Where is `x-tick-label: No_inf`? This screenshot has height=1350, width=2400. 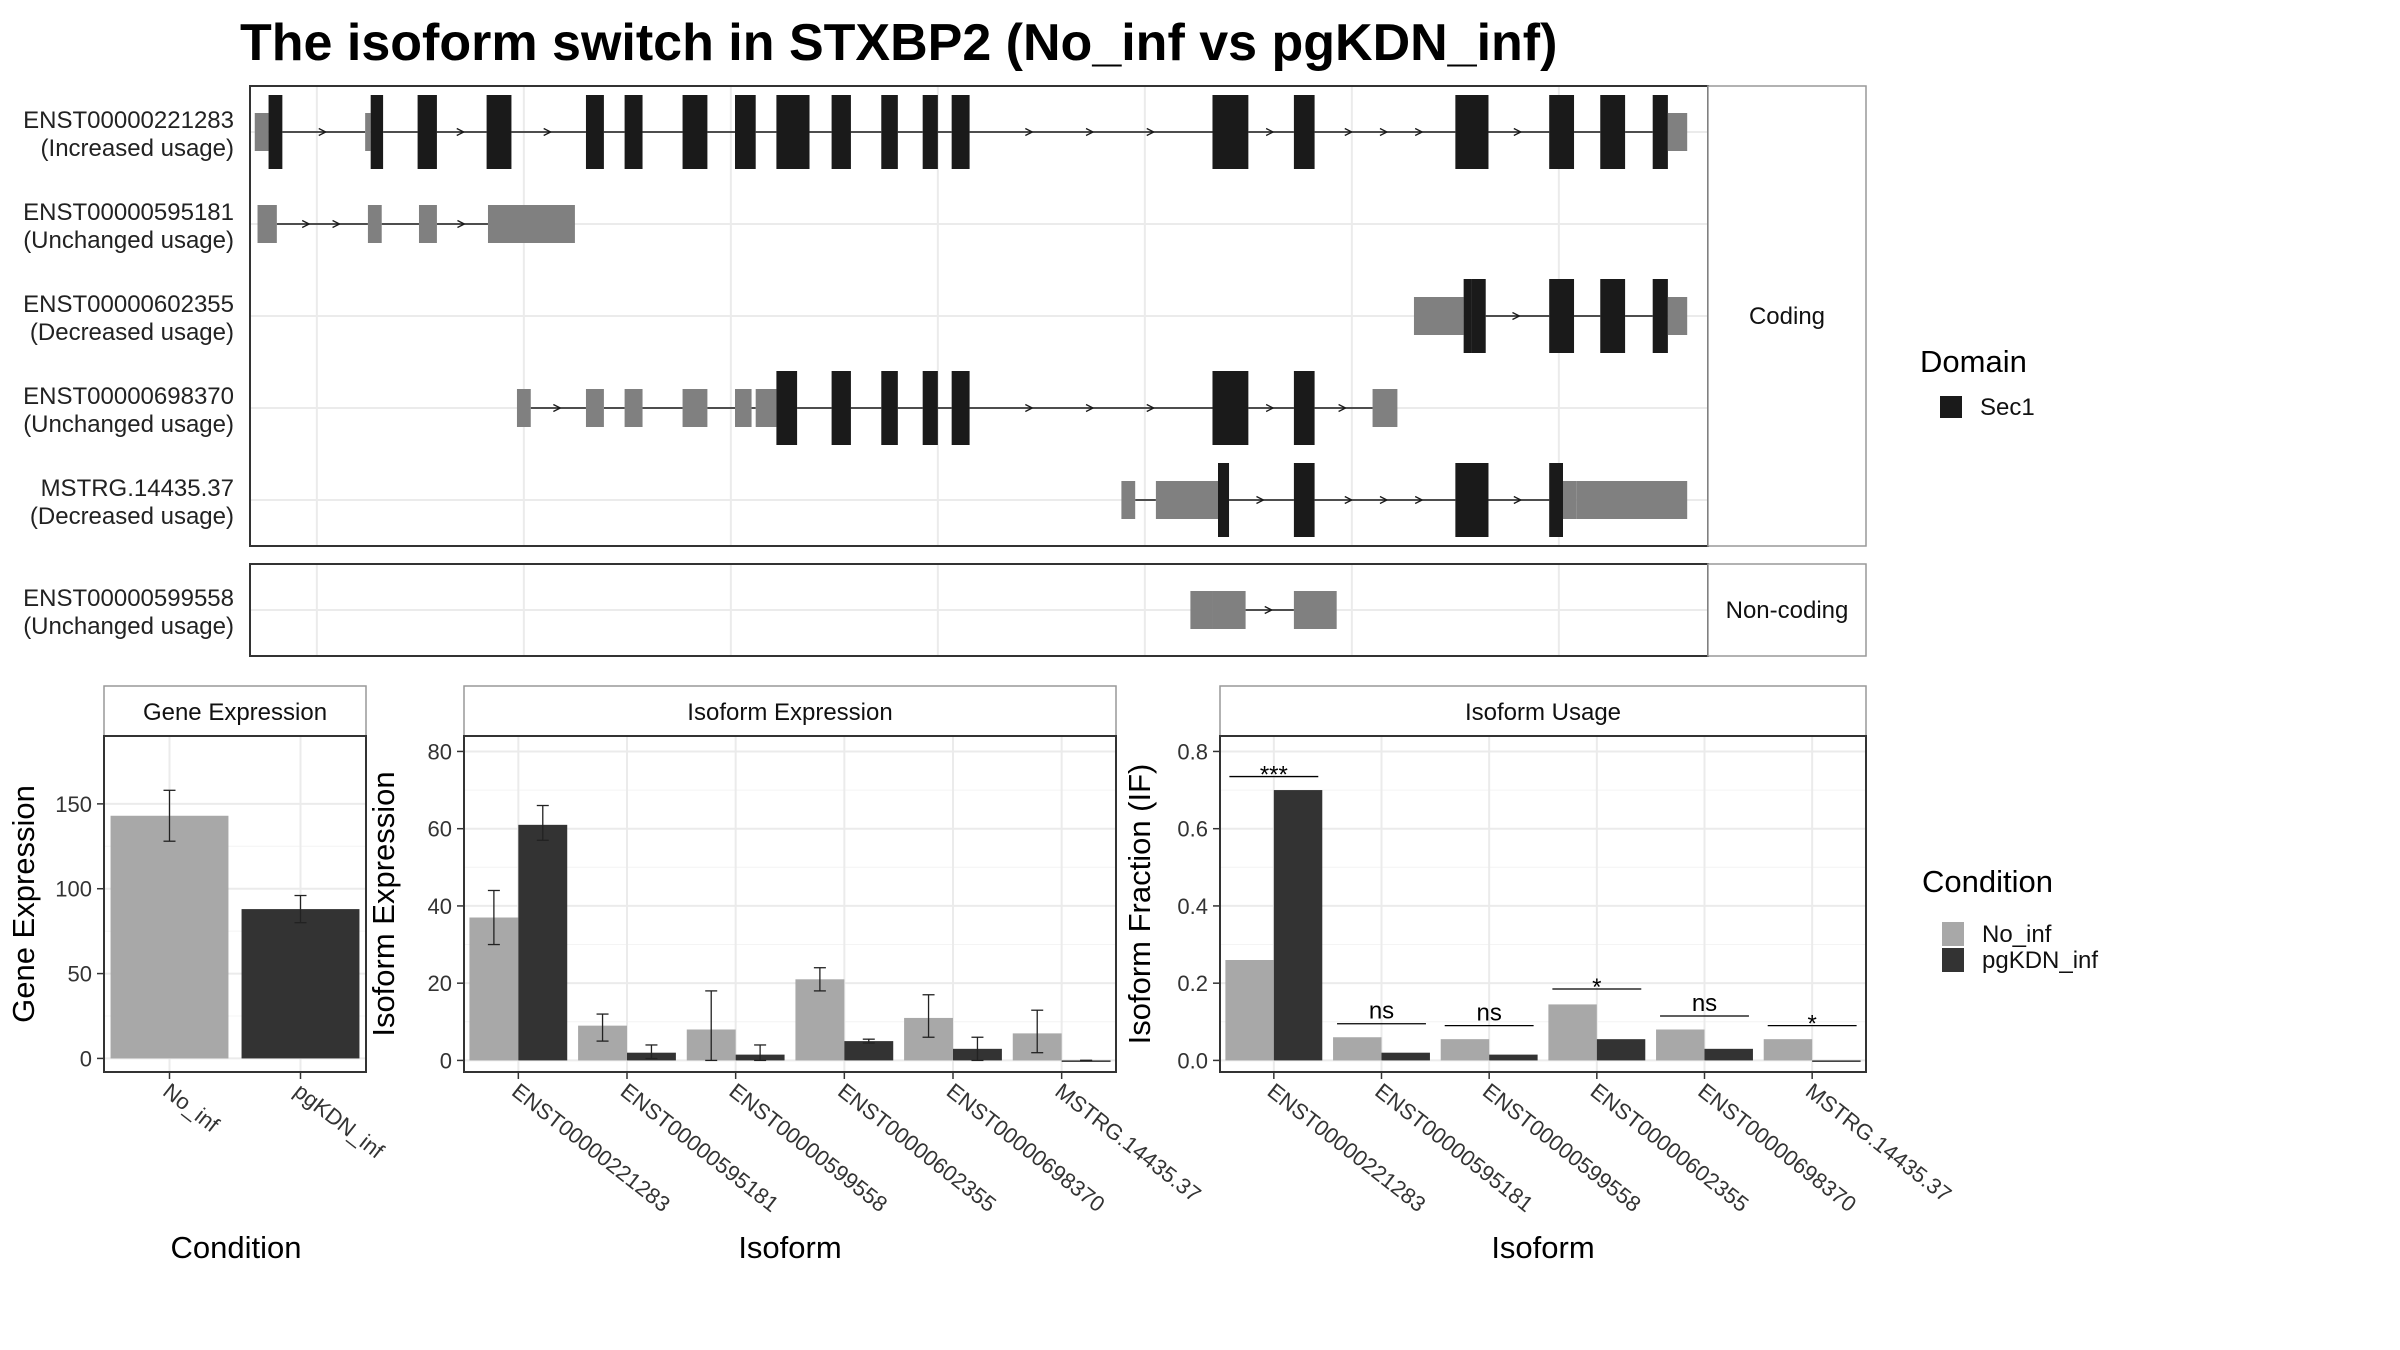
x-tick-label: No_inf is located at coordinates (191, 1107).